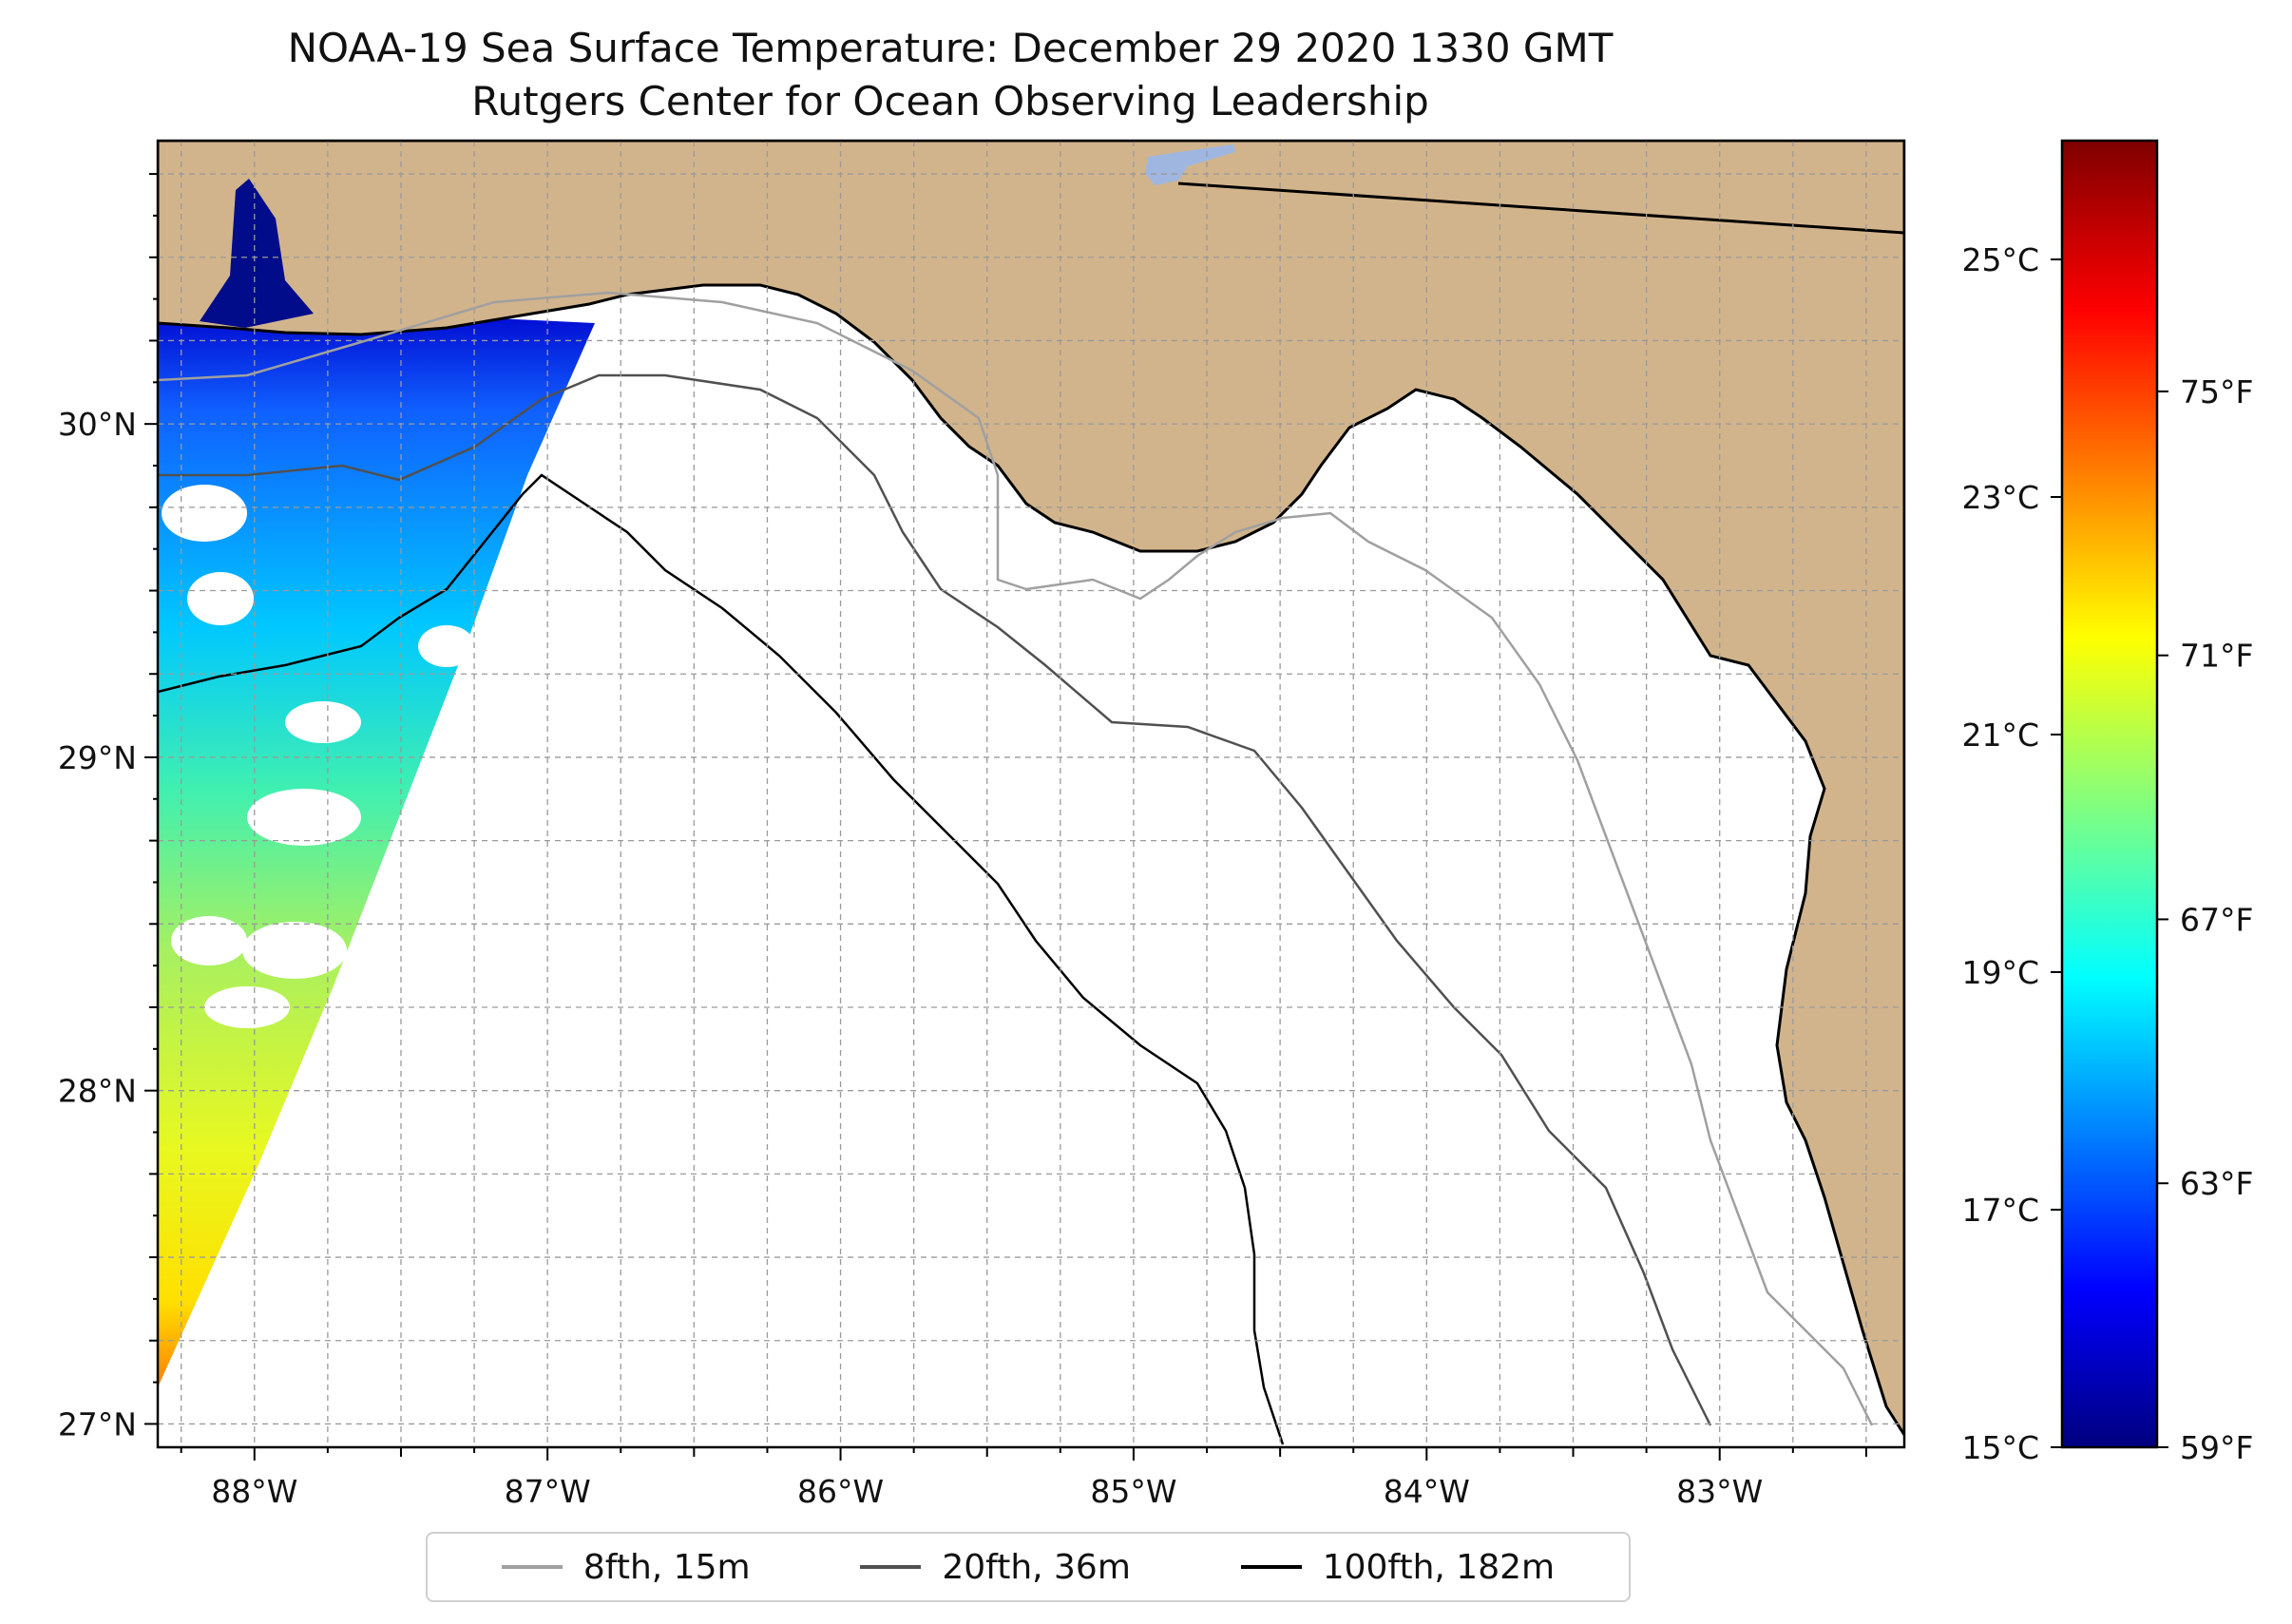 This screenshot has height=1624, width=2292. What do you see at coordinates (2216, 656) in the screenshot?
I see `fahrenheit-tick-label: 71°F` at bounding box center [2216, 656].